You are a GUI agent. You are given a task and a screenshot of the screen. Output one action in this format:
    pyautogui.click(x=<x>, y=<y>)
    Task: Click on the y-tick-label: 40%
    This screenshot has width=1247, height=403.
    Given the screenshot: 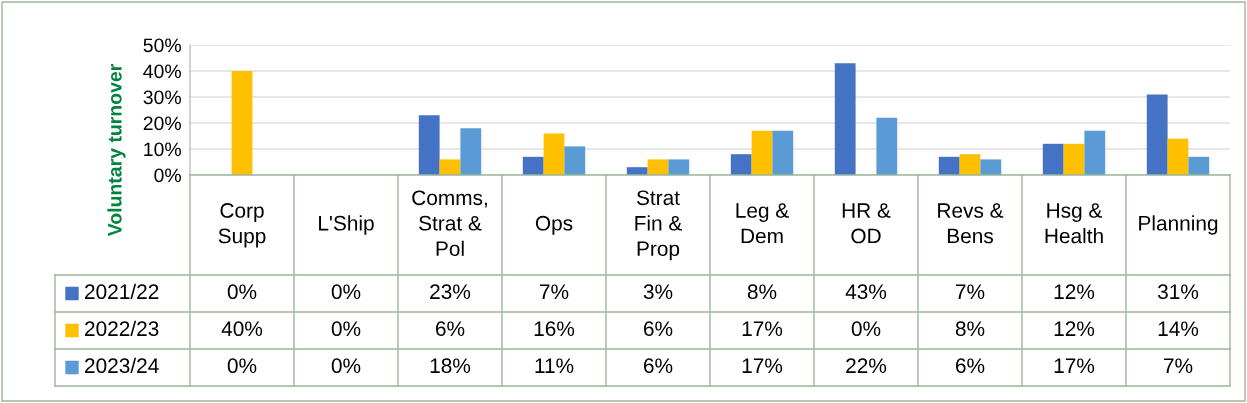 What is the action you would take?
    pyautogui.click(x=162, y=71)
    